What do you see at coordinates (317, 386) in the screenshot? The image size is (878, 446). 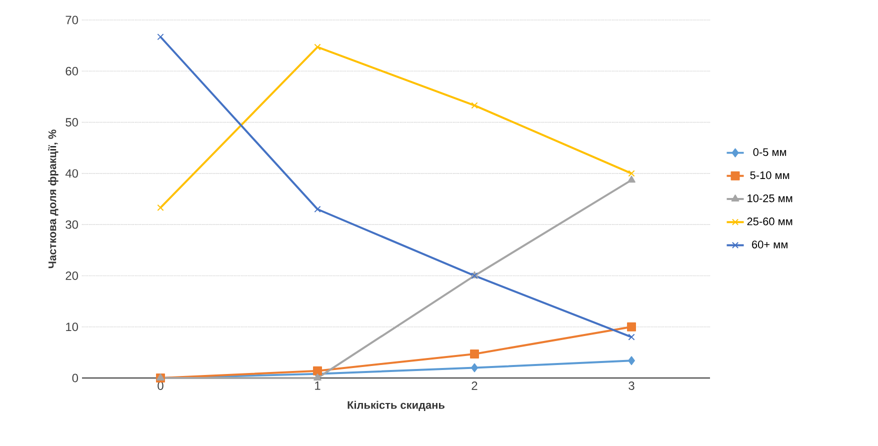 I see `x-tick-label: 1` at bounding box center [317, 386].